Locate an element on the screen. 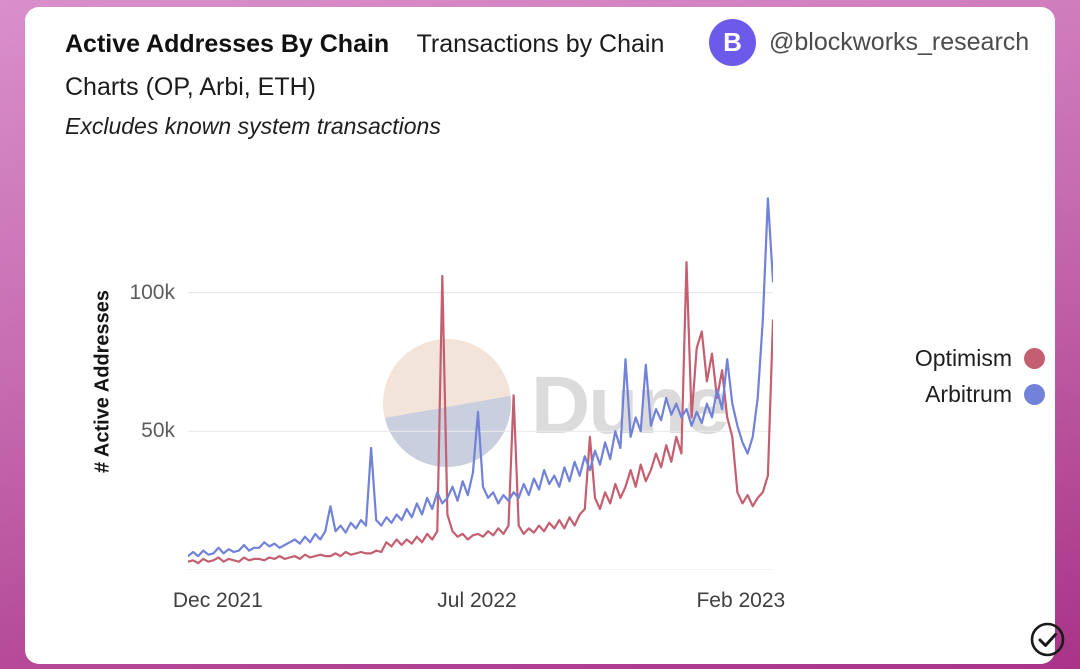 This screenshot has height=669, width=1080. y-tick-label: 50k is located at coordinates (158, 431).